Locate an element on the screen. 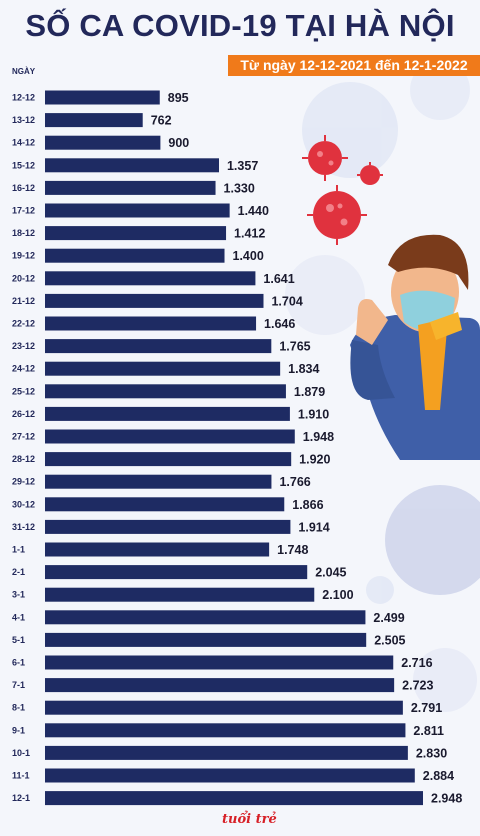  value-label: 1.948 is located at coordinates (318, 437).